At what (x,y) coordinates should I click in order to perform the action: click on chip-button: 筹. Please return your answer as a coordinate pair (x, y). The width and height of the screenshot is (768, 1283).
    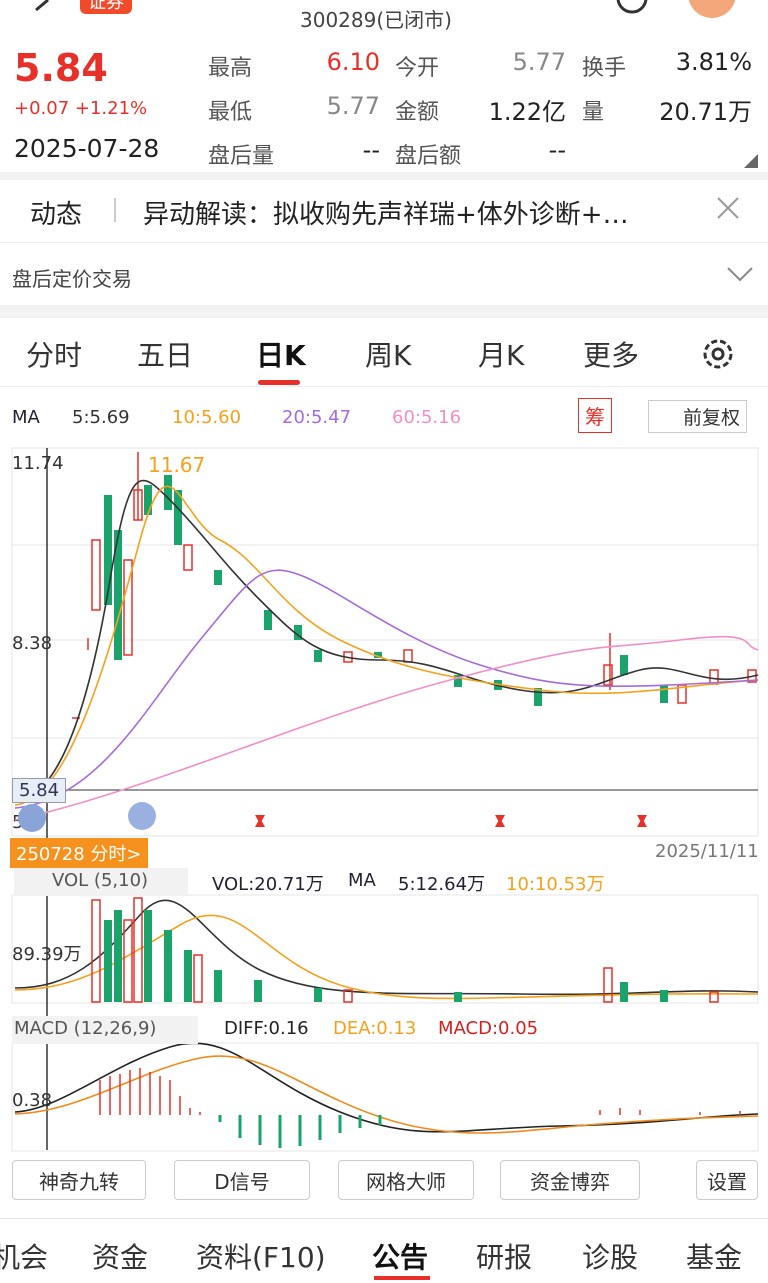
    Looking at the image, I should click on (595, 415).